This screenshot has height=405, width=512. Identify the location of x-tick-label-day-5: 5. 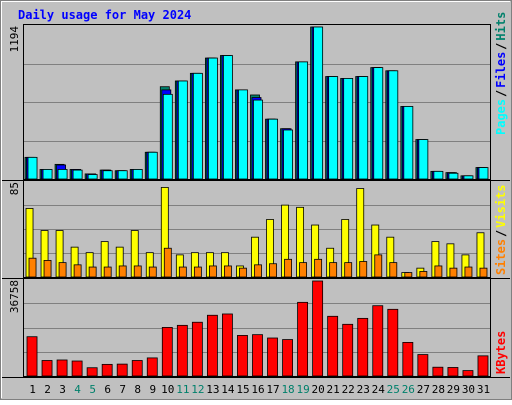
(92, 389).